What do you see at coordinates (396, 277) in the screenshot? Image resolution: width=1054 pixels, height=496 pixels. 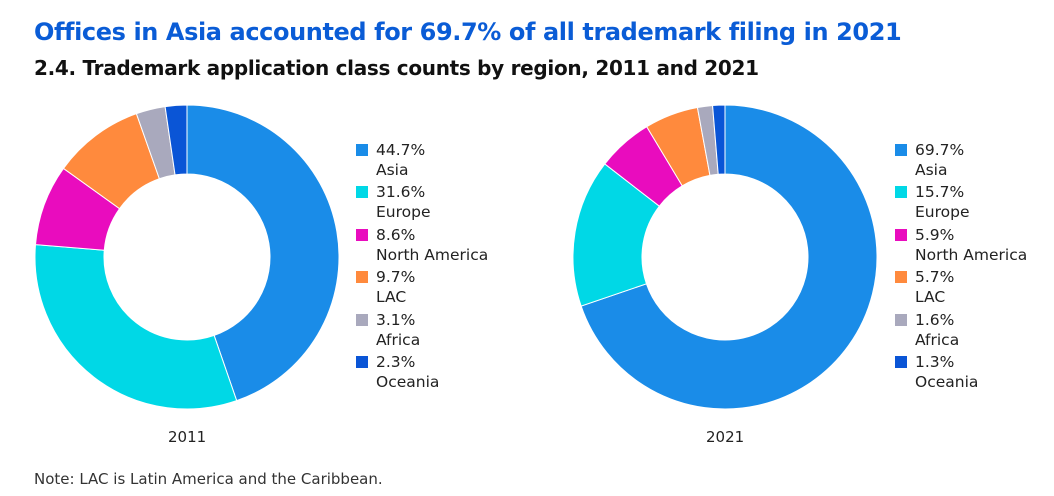 I see `legend-value: 9.7%` at bounding box center [396, 277].